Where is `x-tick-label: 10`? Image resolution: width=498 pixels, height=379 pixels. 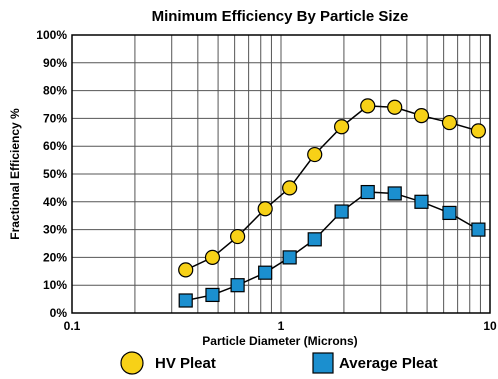
x-tick-label: 10 is located at coordinates (490, 326).